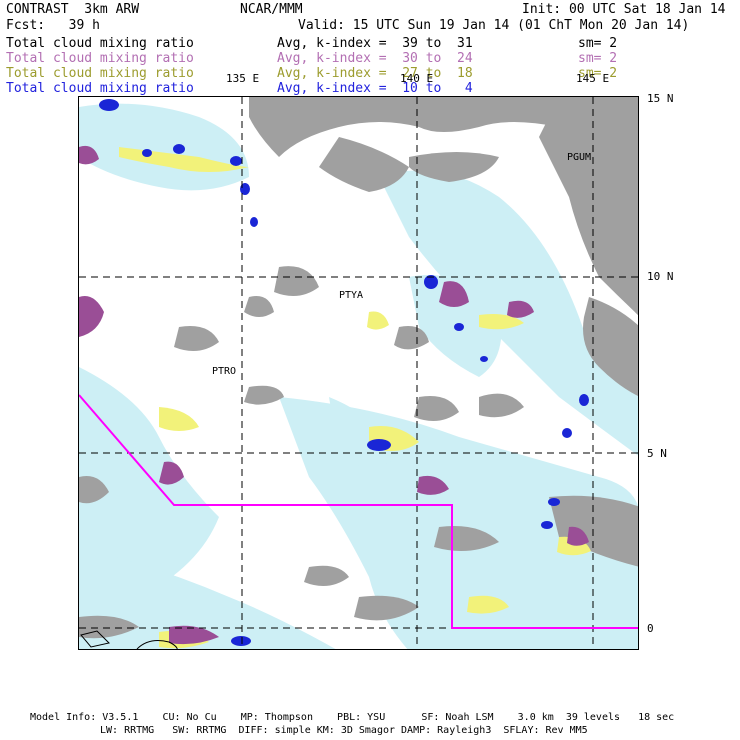 This screenshot has height=740, width=740. What do you see at coordinates (375, 88) in the screenshot?
I see `field-avg-4: Avg, k-index = 10 to 4` at bounding box center [375, 88].